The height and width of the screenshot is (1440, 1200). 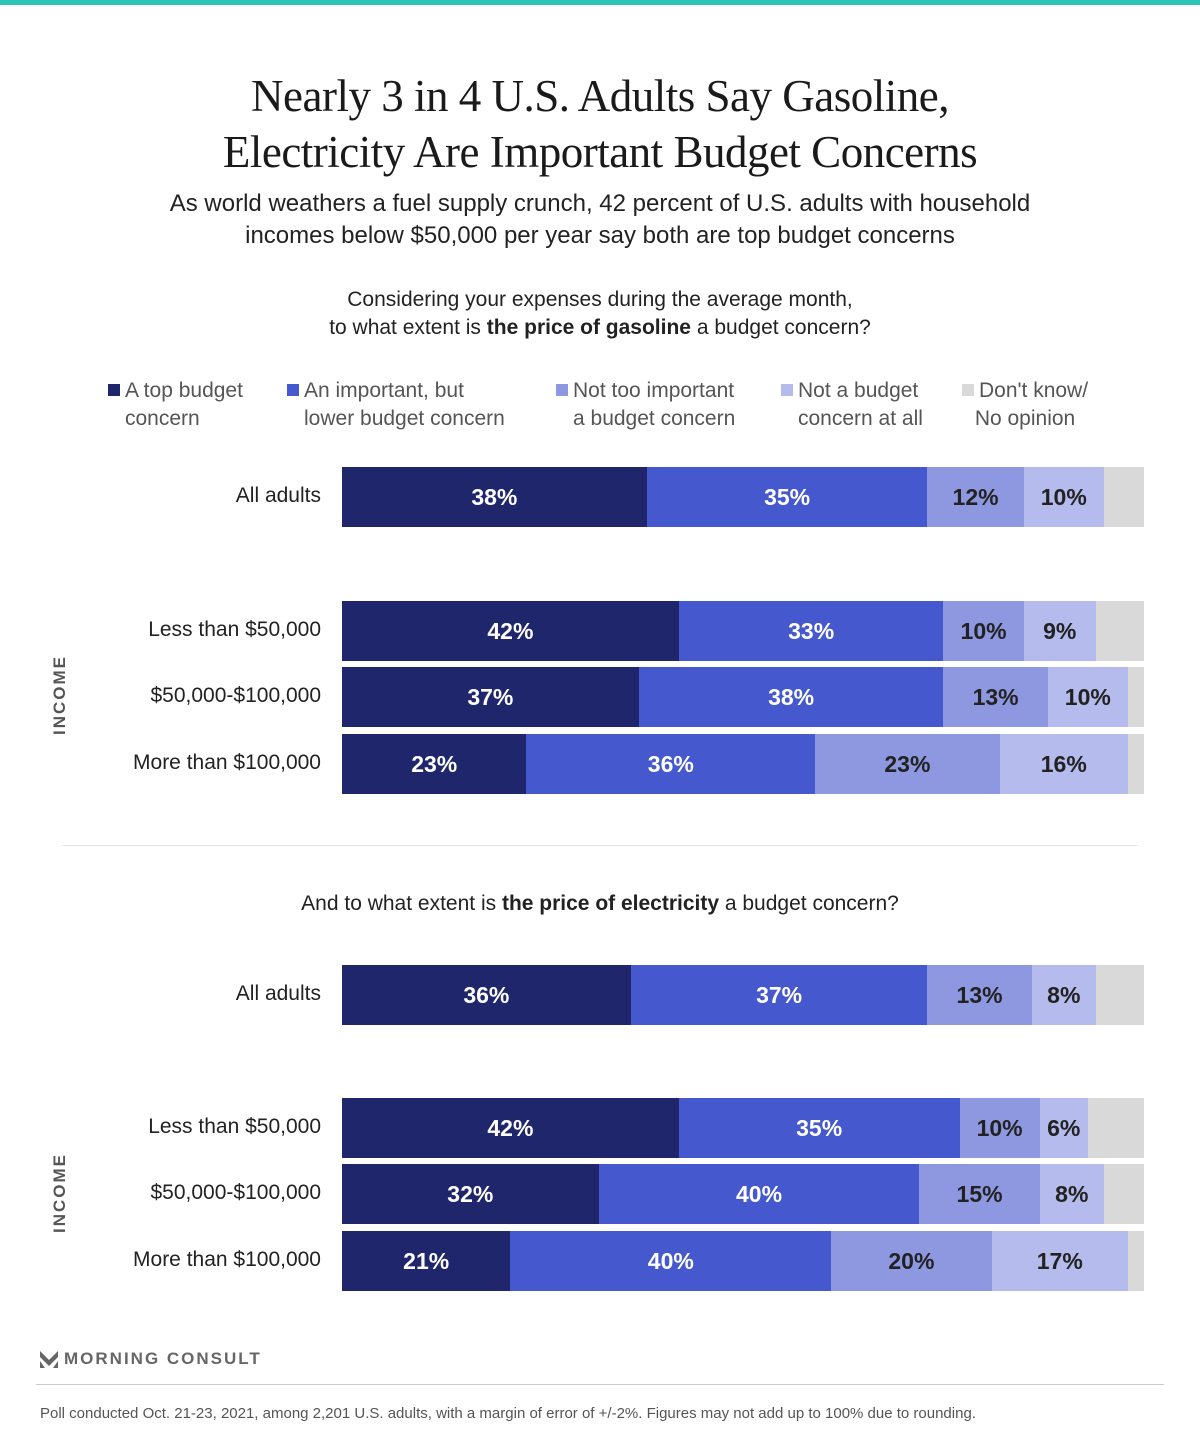 I want to click on data-label: 6%, so click(x=1064, y=1127).